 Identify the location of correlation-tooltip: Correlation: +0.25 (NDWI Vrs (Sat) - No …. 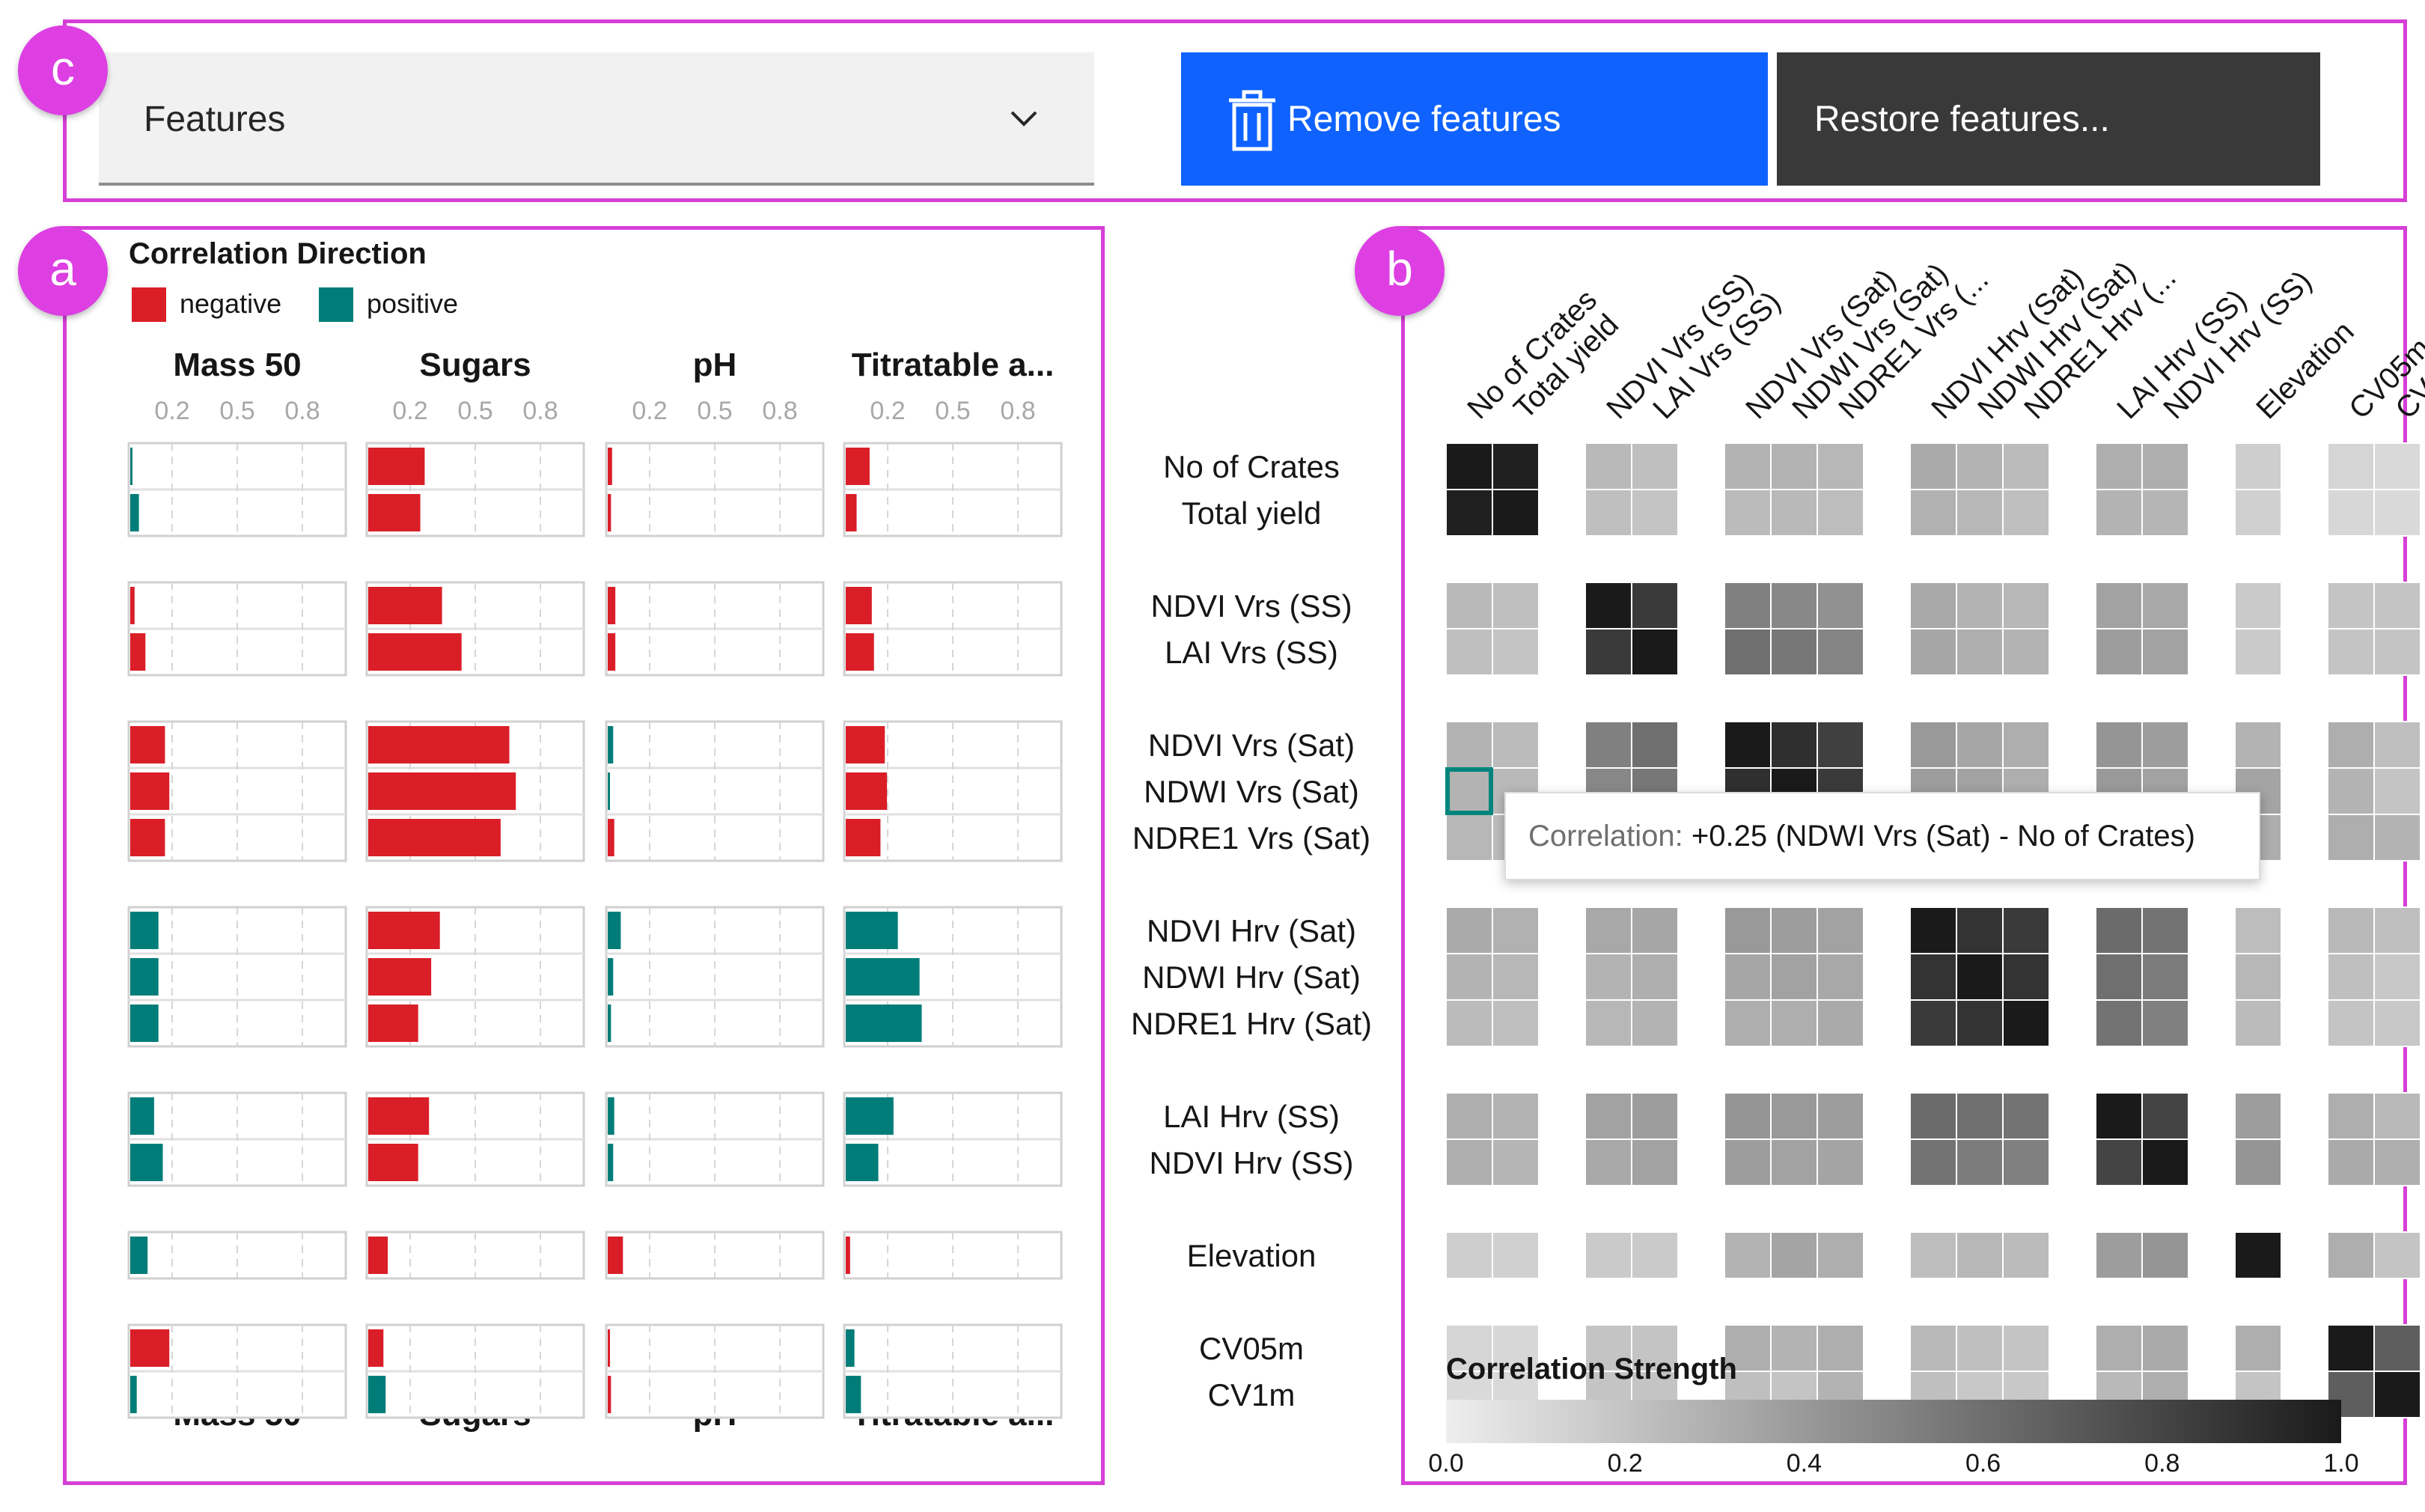
(1882, 836).